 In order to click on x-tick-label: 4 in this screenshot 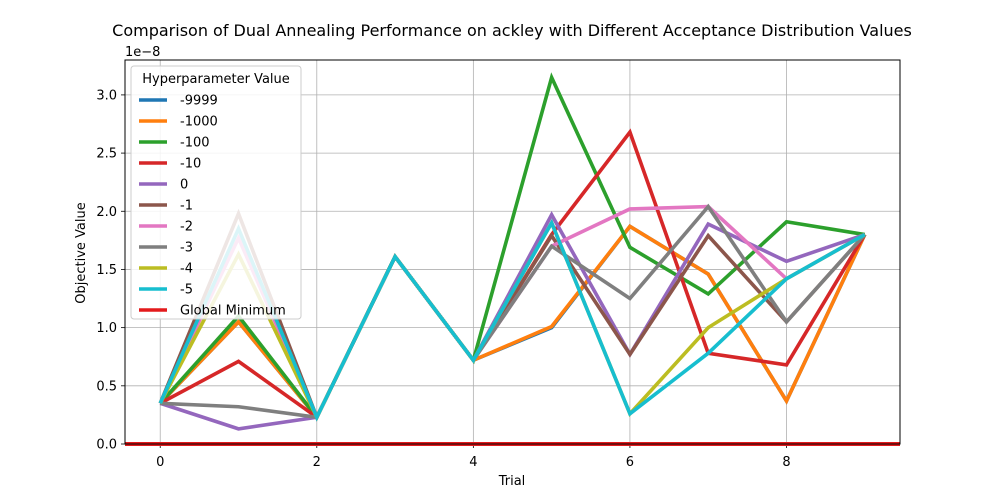, I will do `click(473, 462)`.